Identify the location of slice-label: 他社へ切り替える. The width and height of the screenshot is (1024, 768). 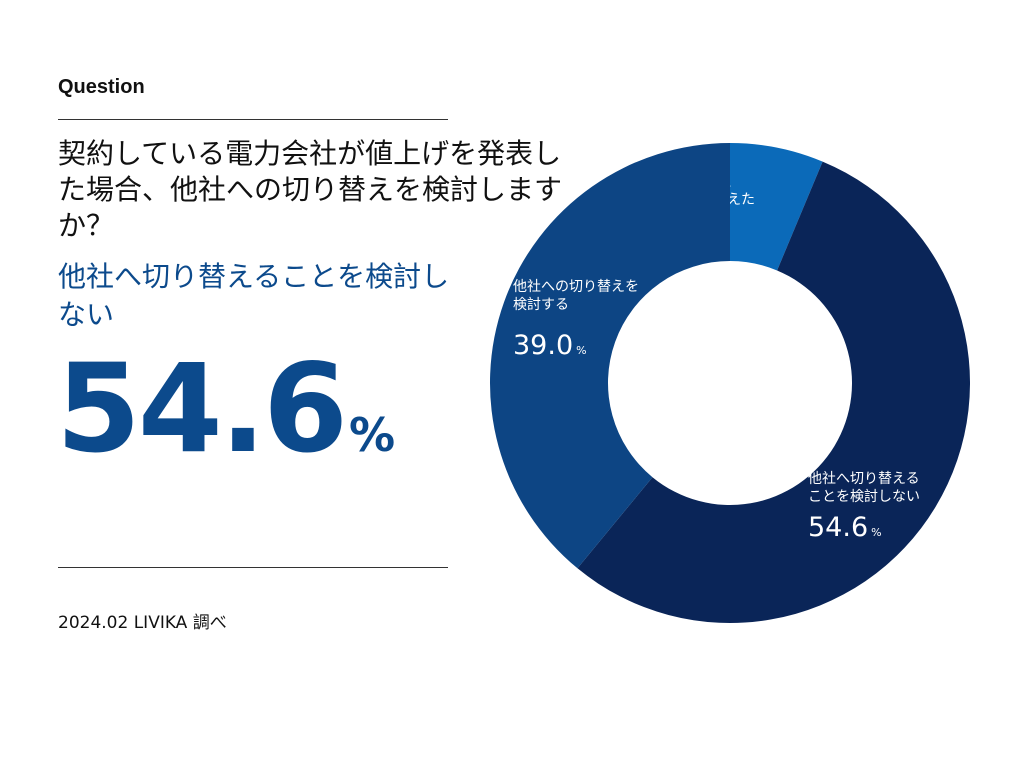
(864, 479).